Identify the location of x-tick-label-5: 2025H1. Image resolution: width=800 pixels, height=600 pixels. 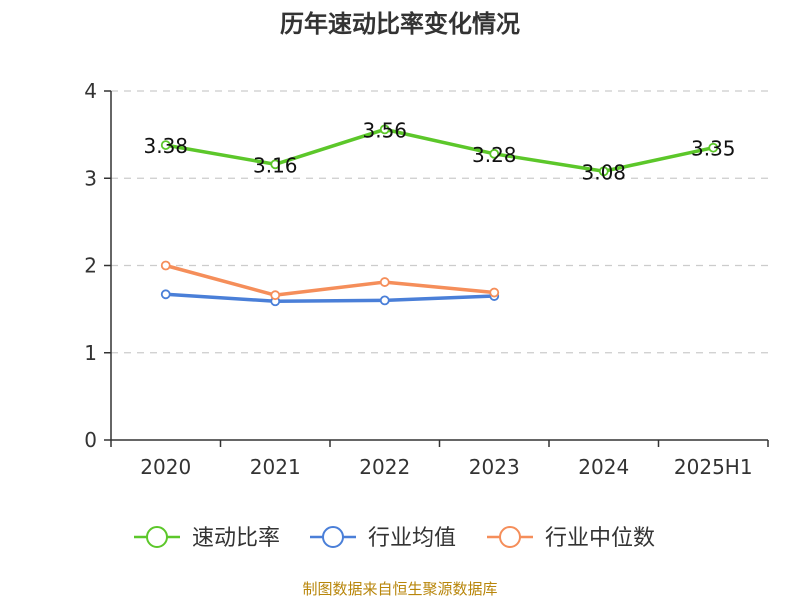
(713, 467).